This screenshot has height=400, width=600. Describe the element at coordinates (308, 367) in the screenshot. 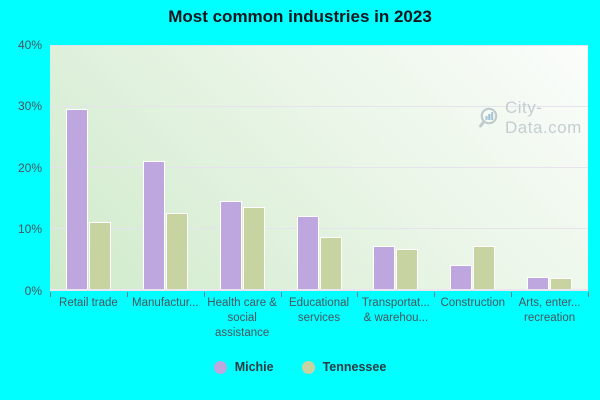

I see `tennessee-swatch-icon` at that location.